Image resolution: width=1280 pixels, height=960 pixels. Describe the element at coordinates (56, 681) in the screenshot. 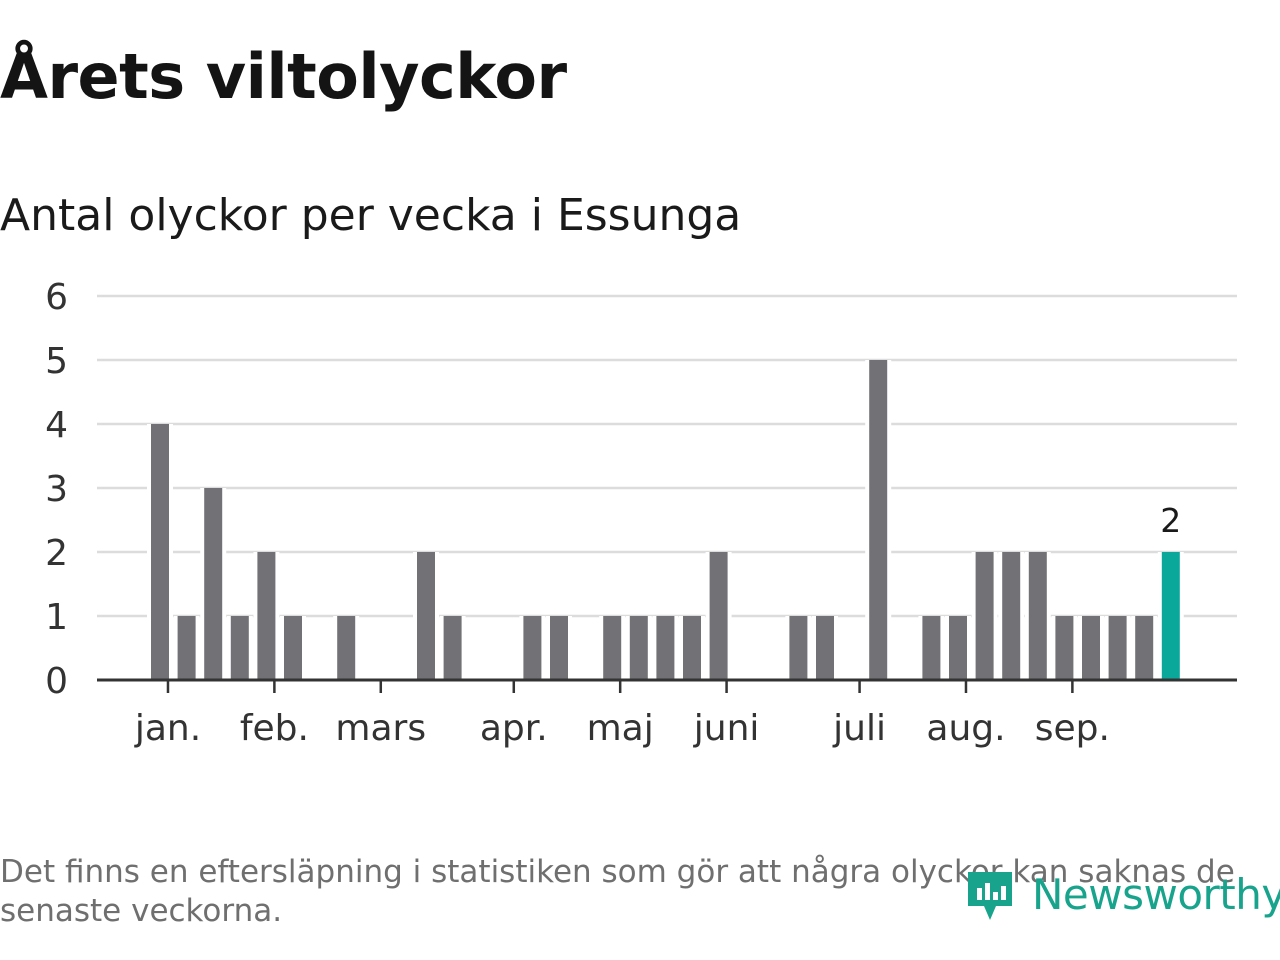

I see `y-tick-label-0: 0` at that location.